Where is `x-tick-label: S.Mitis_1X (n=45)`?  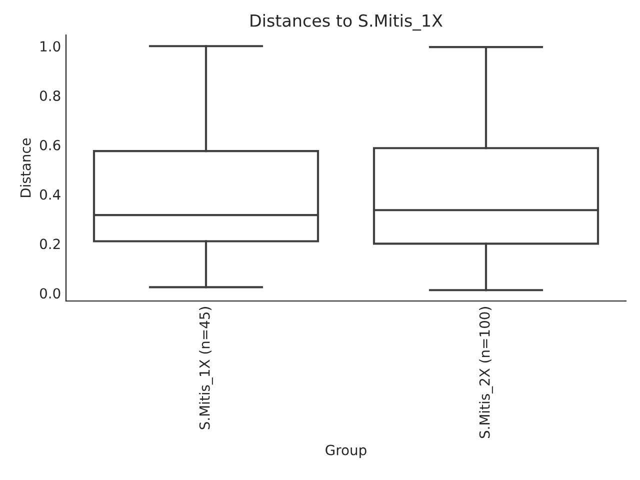 x-tick-label: S.Mitis_1X (n=45) is located at coordinates (206, 368).